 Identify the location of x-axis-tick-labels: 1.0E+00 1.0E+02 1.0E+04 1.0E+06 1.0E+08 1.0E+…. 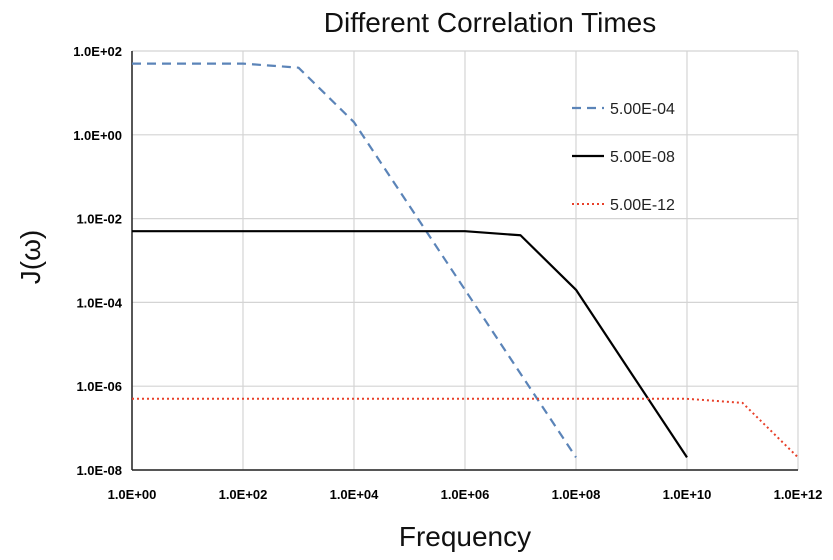
(465, 494).